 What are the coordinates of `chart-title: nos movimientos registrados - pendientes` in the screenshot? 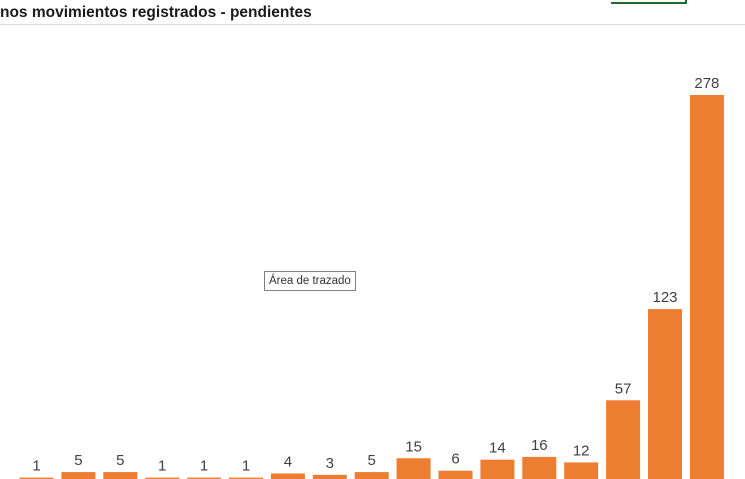 It's located at (156, 12).